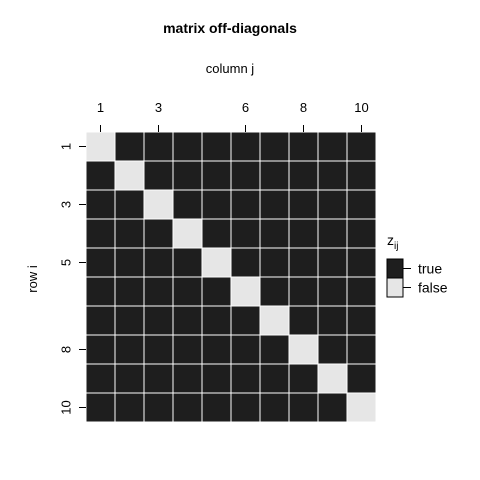  Describe the element at coordinates (216, 233) in the screenshot. I see `heatmap-cell-r4-c5` at that location.